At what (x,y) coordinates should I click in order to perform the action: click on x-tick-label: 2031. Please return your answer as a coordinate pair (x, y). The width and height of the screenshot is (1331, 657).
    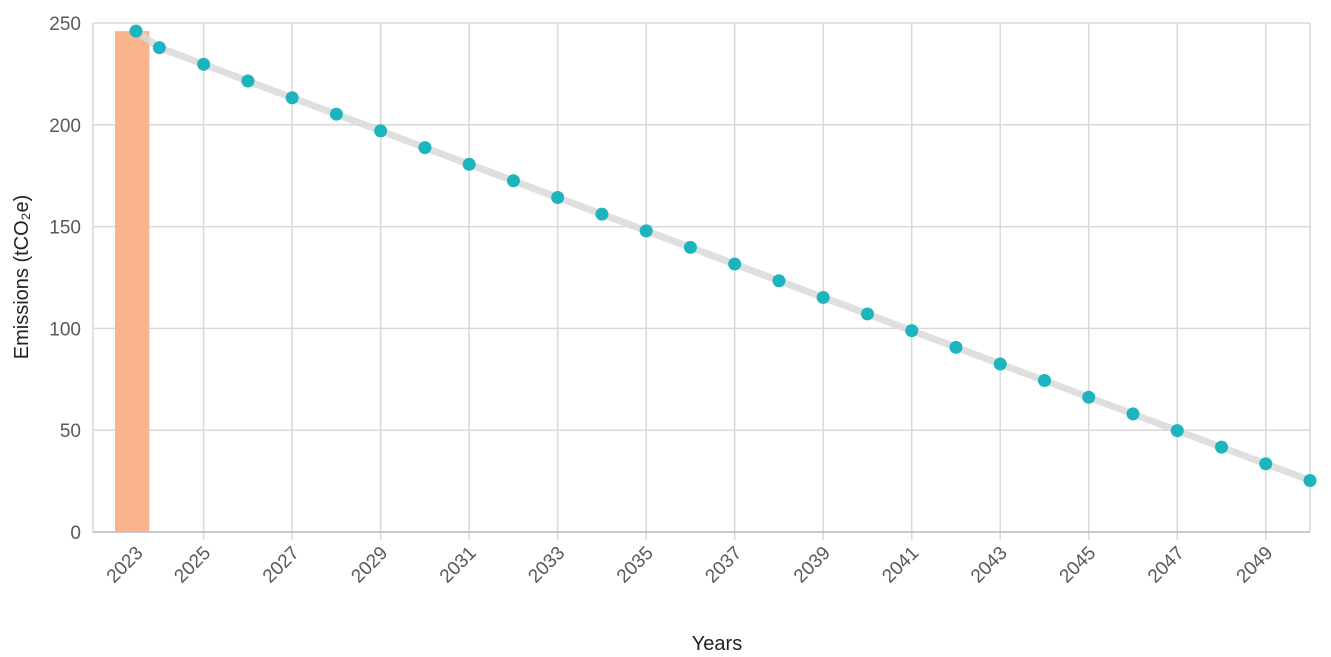
    Looking at the image, I should click on (458, 565).